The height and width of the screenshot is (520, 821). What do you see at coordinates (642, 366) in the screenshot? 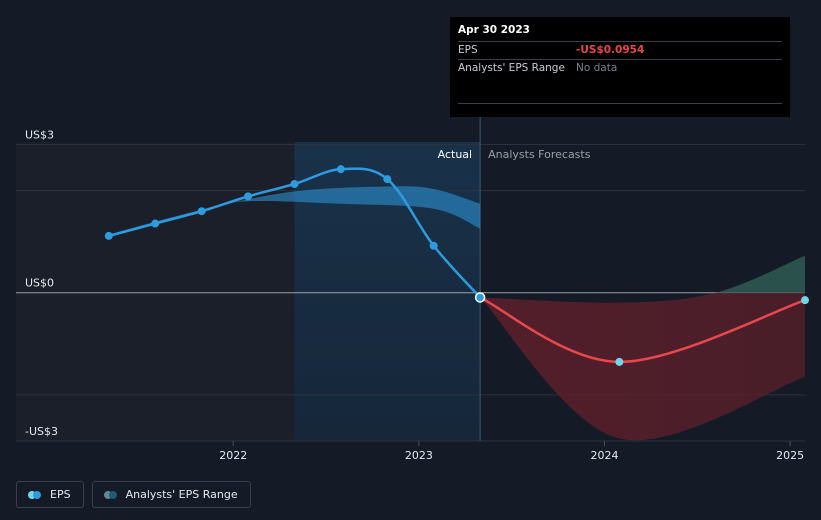
I see `forecast-range-band-negative` at bounding box center [642, 366].